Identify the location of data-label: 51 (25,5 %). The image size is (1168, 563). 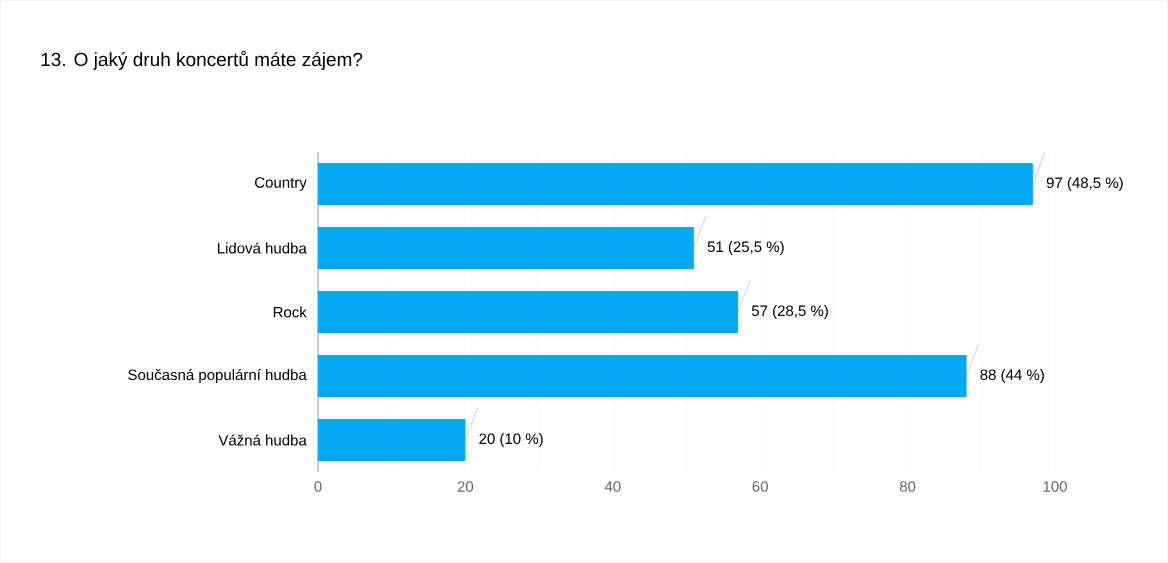
(745, 248).